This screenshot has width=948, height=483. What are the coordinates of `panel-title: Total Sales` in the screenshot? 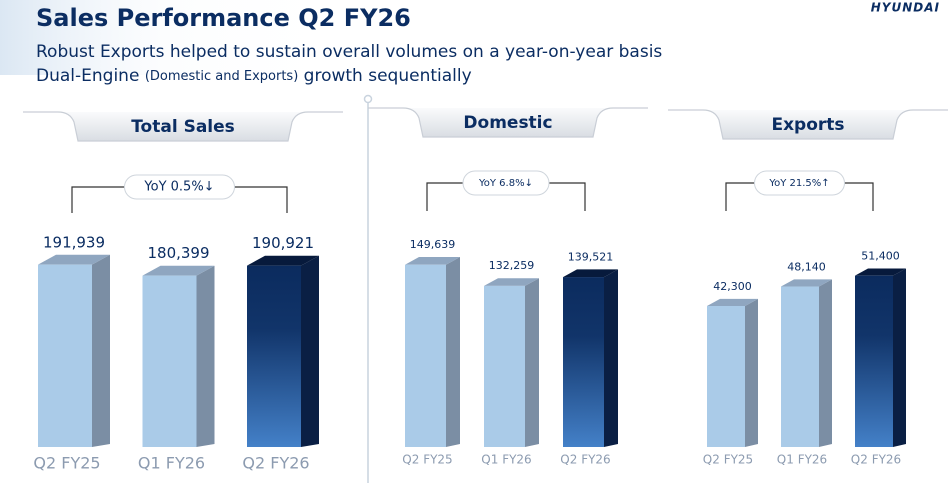 It's located at (183, 127).